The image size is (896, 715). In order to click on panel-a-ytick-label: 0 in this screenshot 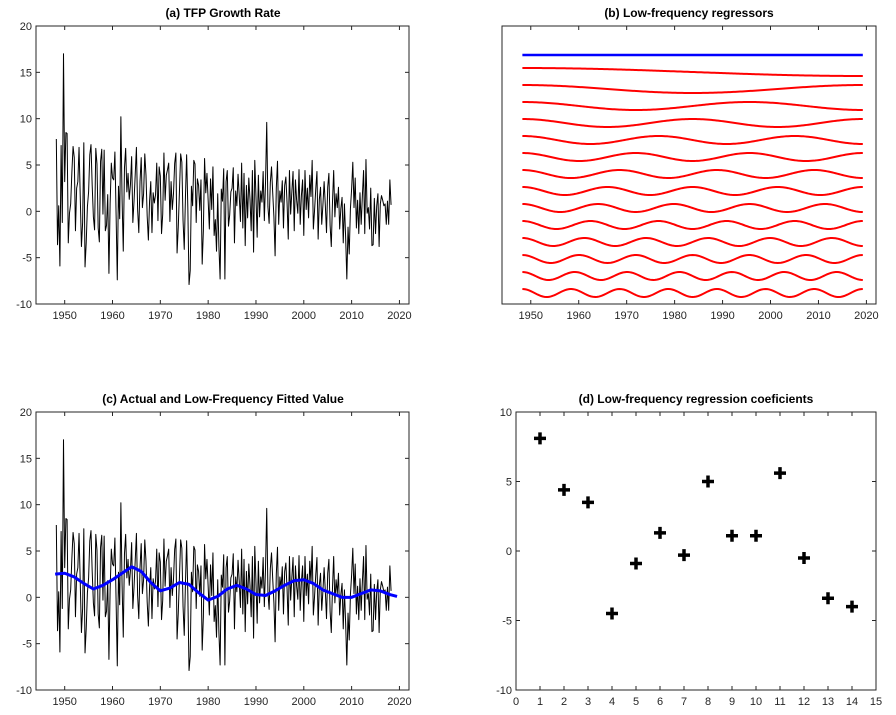, I will do `click(29, 212)`.